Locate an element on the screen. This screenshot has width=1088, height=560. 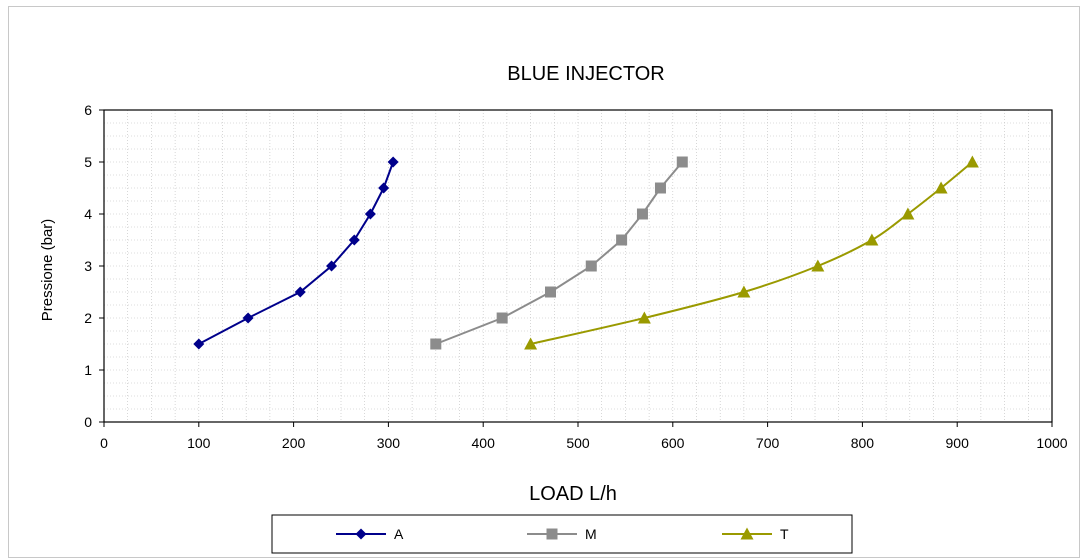
x-tick-label: 900 is located at coordinates (958, 443).